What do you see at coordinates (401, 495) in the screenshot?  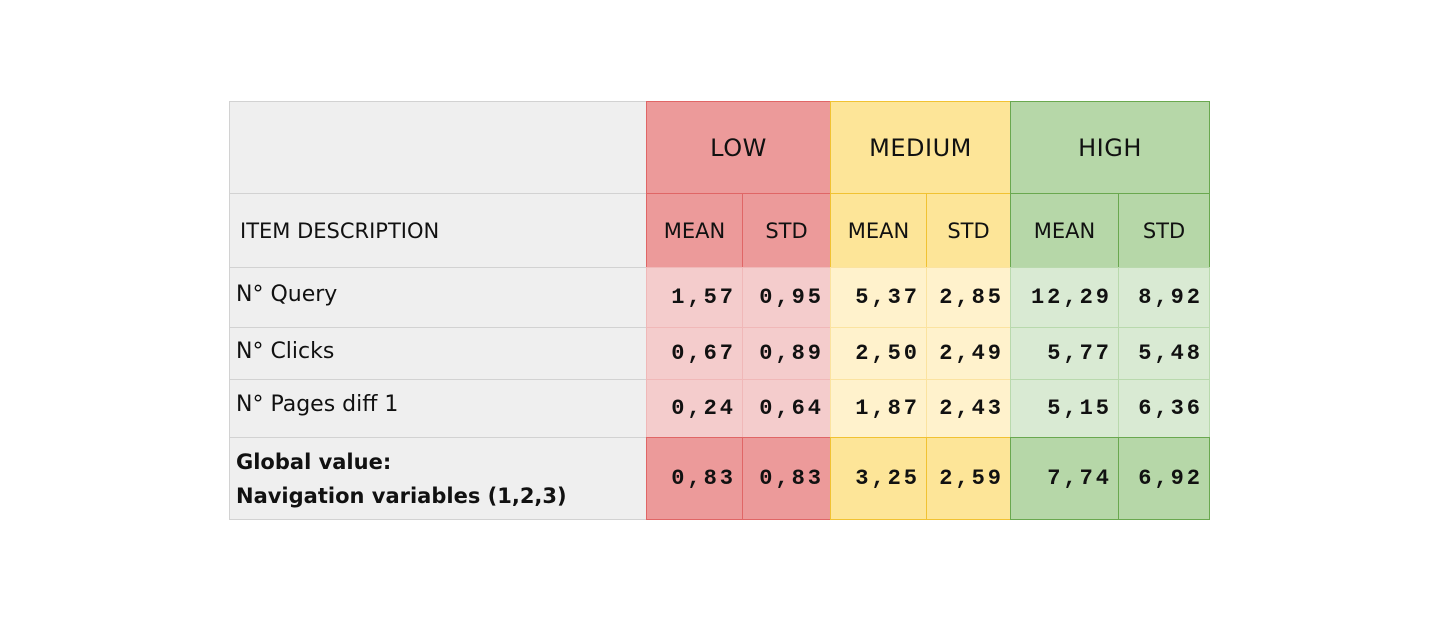 I see `summary-label-line2: Navigation variables (1,2,3)` at bounding box center [401, 495].